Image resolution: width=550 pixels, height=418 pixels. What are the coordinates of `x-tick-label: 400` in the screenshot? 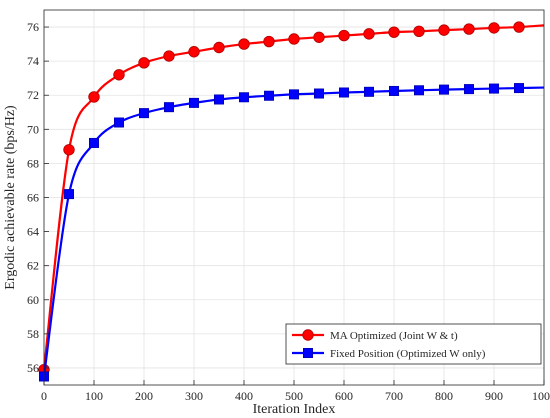 It's located at (244, 396).